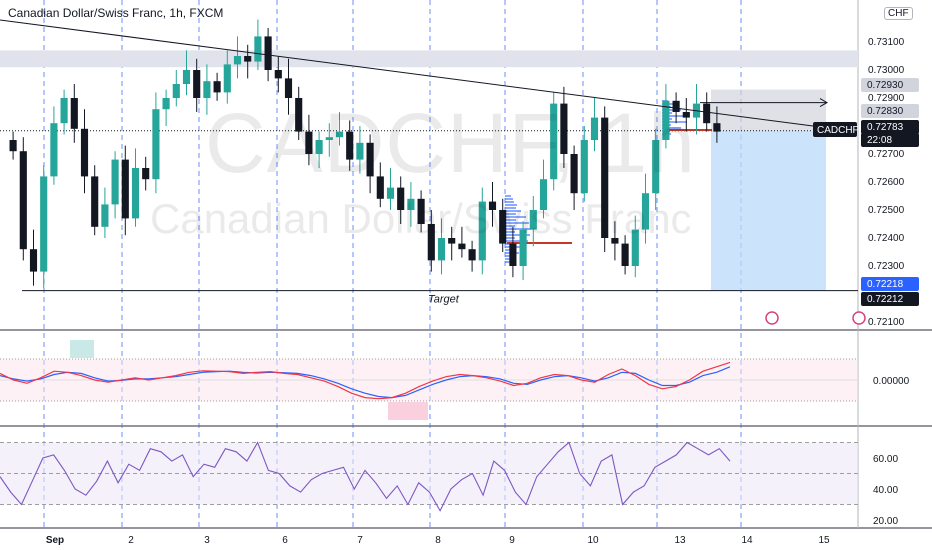 The height and width of the screenshot is (550, 932). I want to click on stoch-tick-label: 0.00000, so click(891, 381).